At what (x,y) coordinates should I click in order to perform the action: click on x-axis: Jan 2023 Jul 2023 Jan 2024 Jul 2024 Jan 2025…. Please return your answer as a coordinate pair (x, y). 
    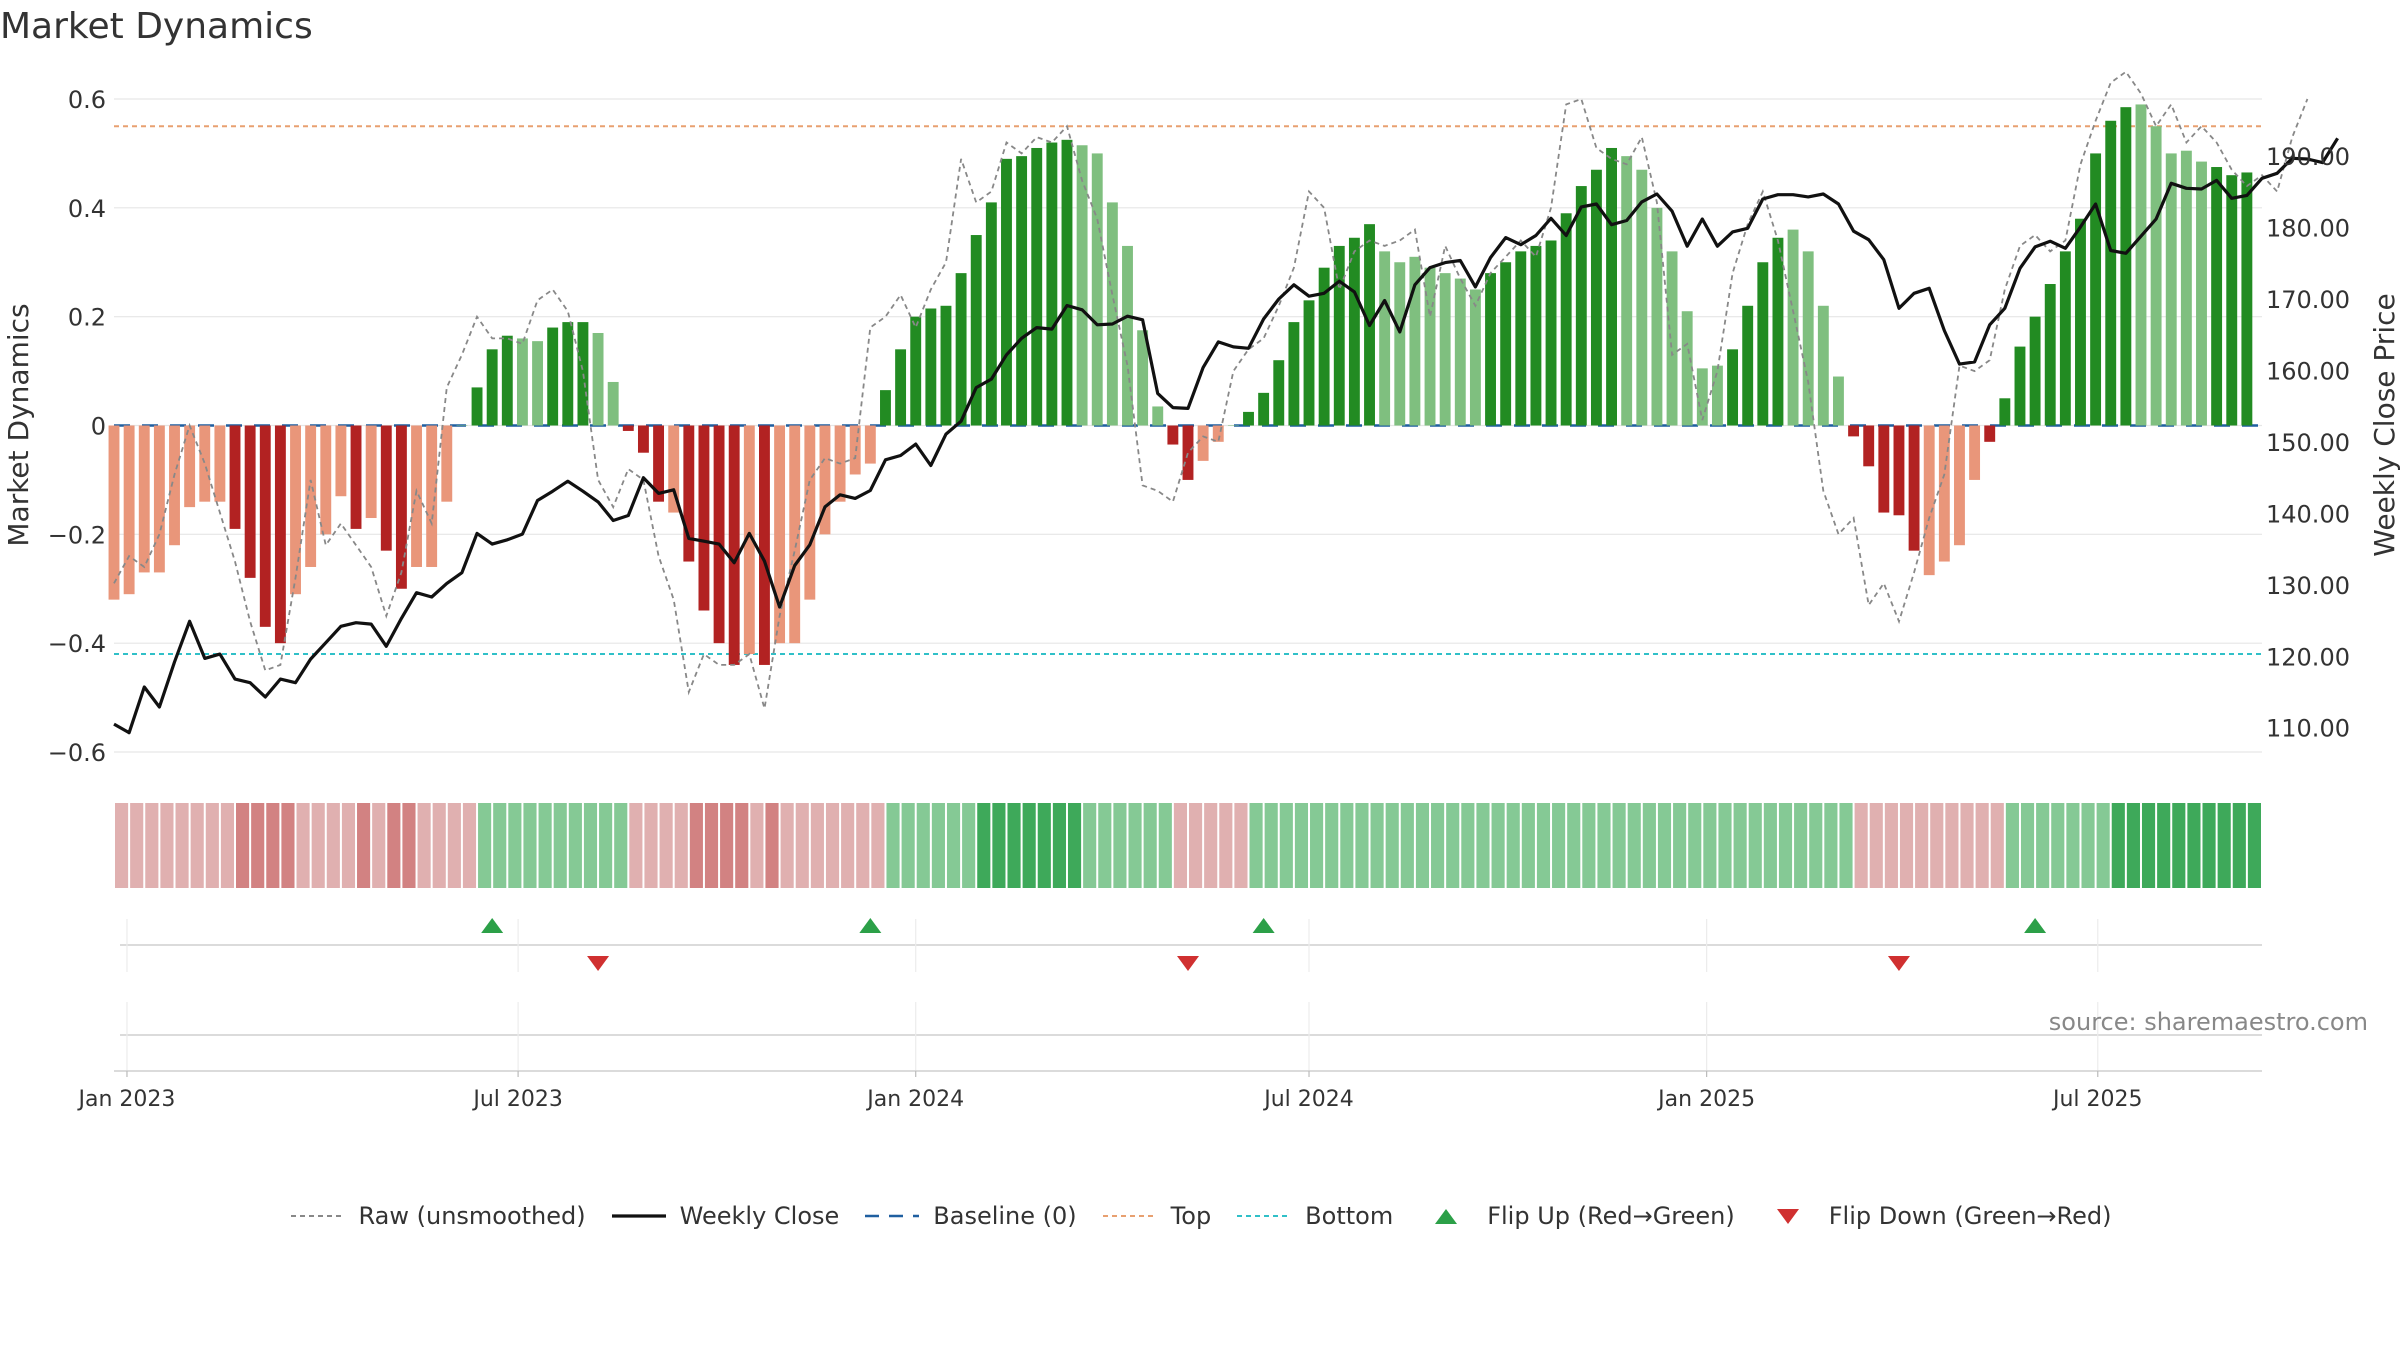
    Looking at the image, I should click on (1110, 1091).